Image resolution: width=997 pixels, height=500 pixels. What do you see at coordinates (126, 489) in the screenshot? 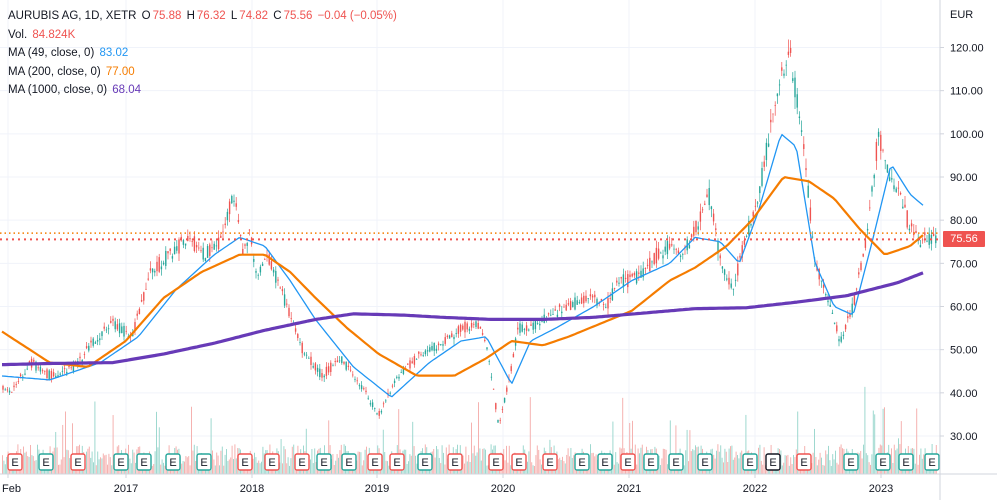
I see `x-tick-label-1: 2017` at bounding box center [126, 489].